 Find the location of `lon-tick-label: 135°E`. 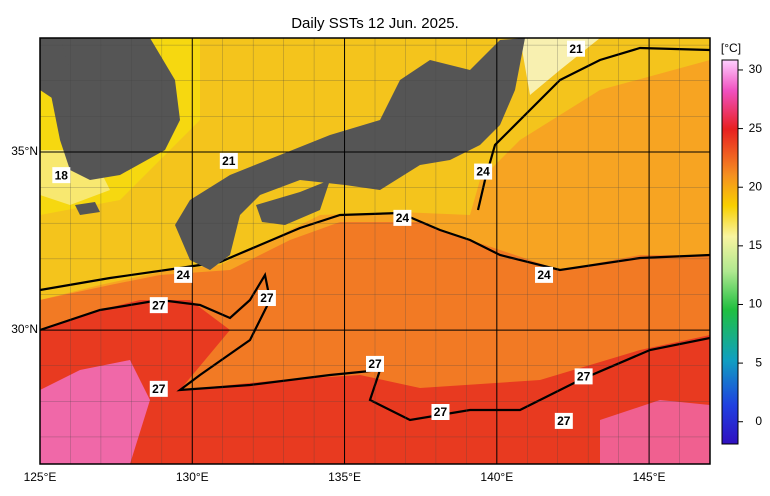

lon-tick-label: 135°E is located at coordinates (344, 477).